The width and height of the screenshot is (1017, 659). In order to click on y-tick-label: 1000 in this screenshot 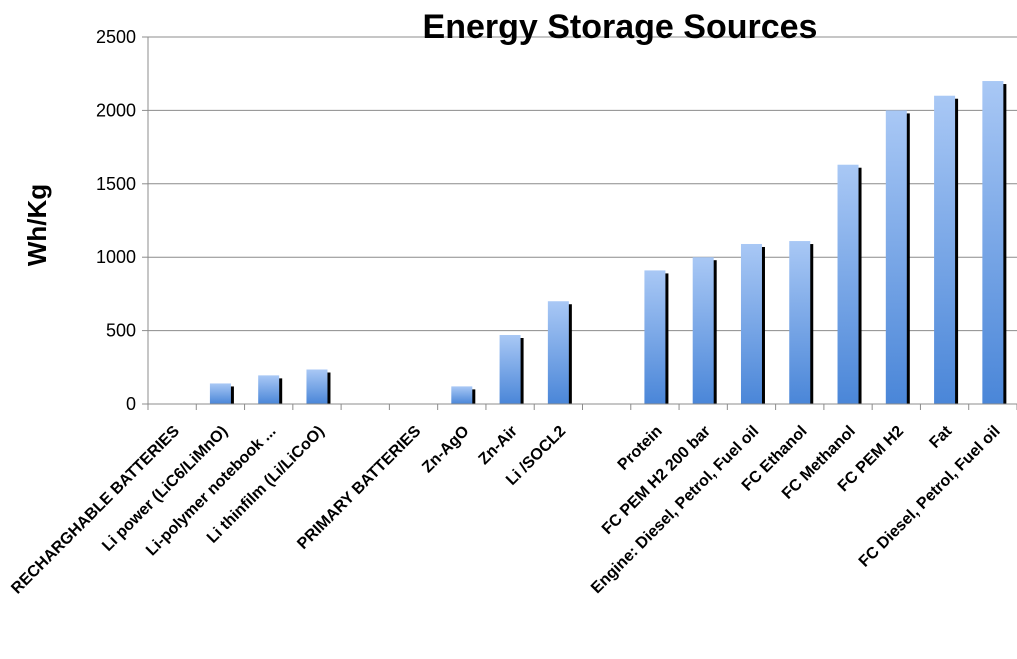, I will do `click(116, 257)`.